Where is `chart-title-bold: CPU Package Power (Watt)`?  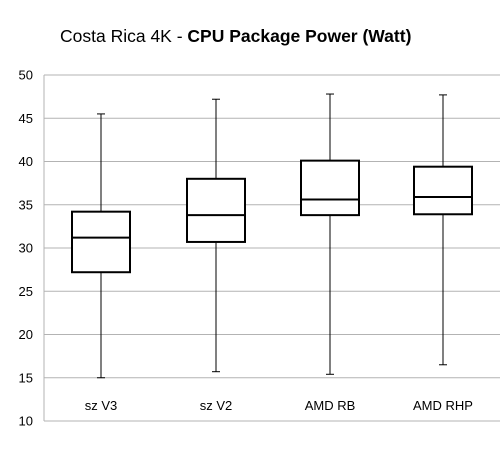
chart-title-bold: CPU Package Power (Watt) is located at coordinates (299, 36).